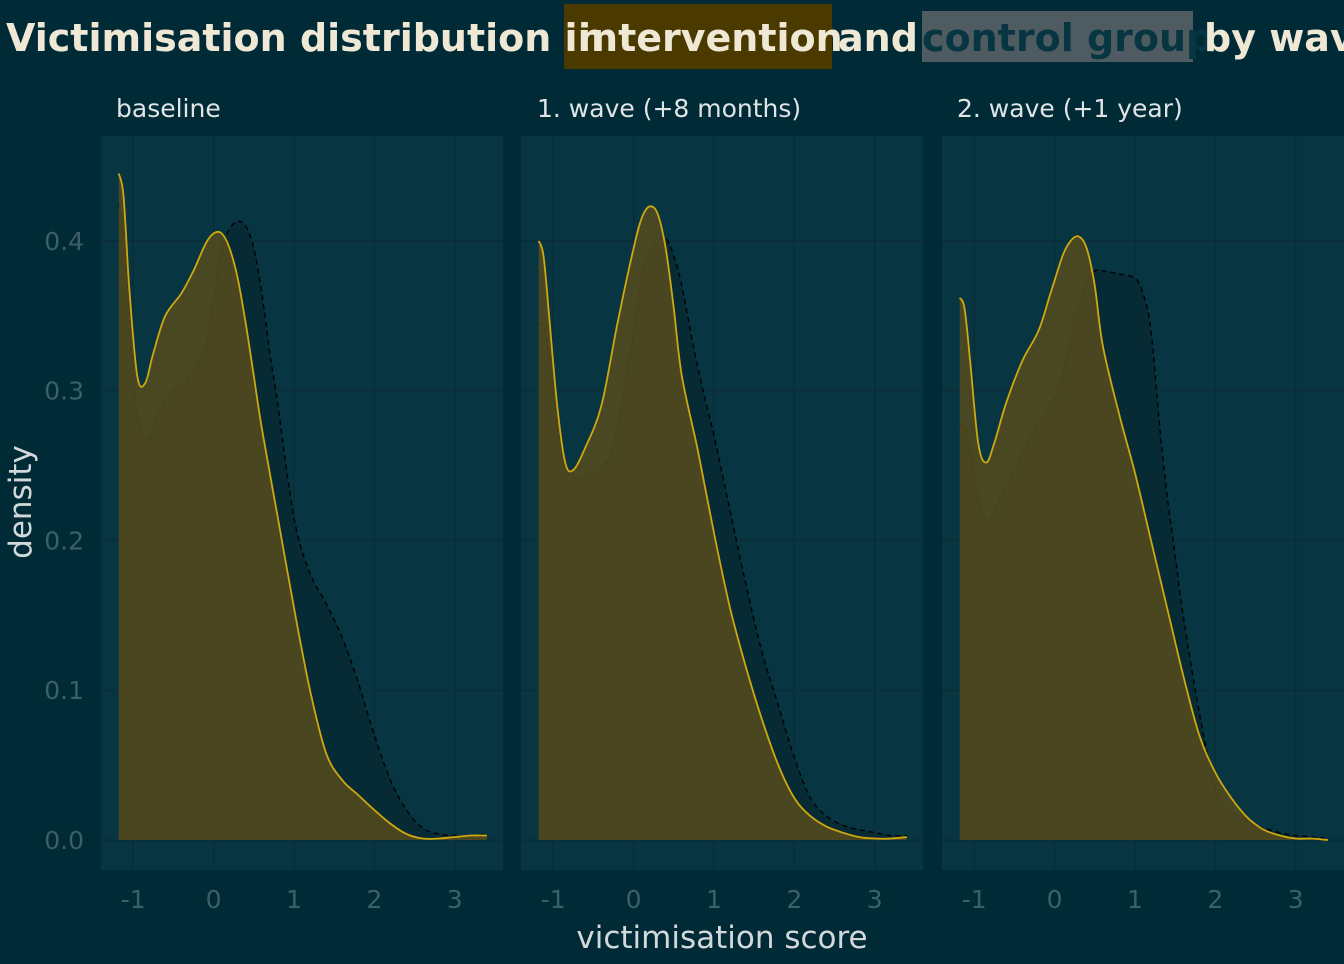 This screenshot has height=964, width=1344. I want to click on facet-label-baseline: baseline, so click(168, 108).